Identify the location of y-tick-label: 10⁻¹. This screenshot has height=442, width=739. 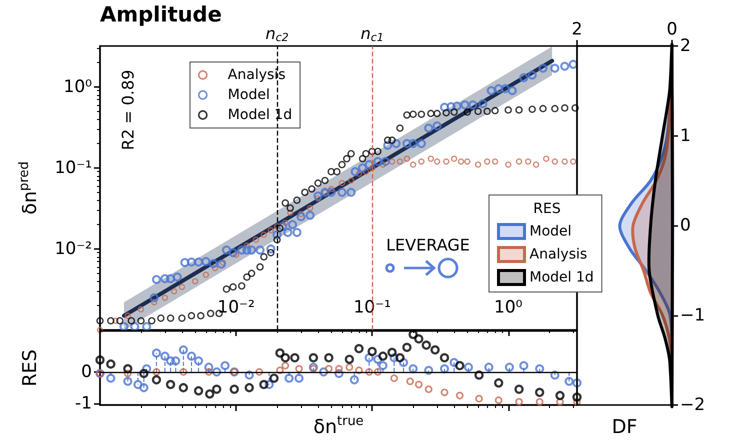
(73, 168).